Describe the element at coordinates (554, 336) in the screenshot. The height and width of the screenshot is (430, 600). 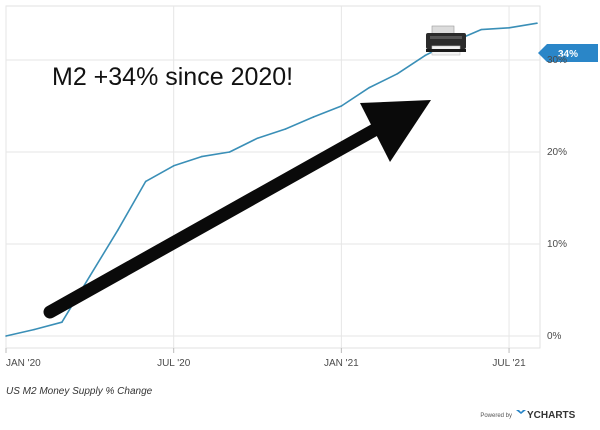
I see `y-tick-label: 0%` at that location.